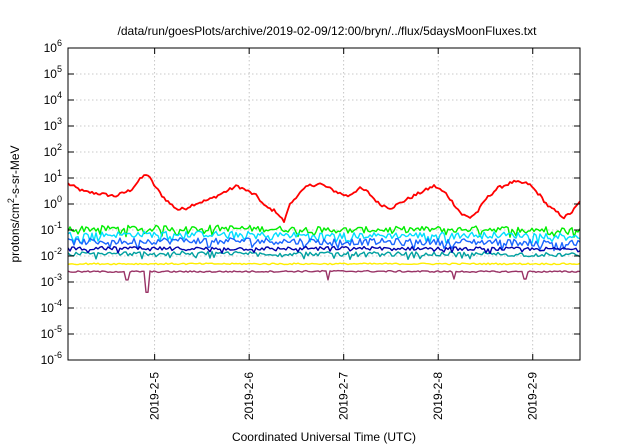 Image resolution: width=640 pixels, height=448 pixels. Describe the element at coordinates (249, 396) in the screenshot. I see `x-tick-label: 2019-2-6` at that location.